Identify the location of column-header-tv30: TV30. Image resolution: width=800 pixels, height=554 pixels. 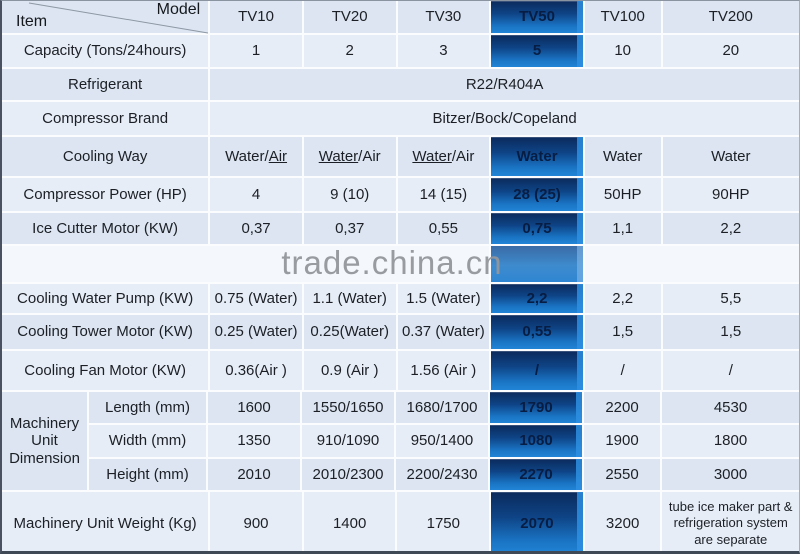
(444, 17).